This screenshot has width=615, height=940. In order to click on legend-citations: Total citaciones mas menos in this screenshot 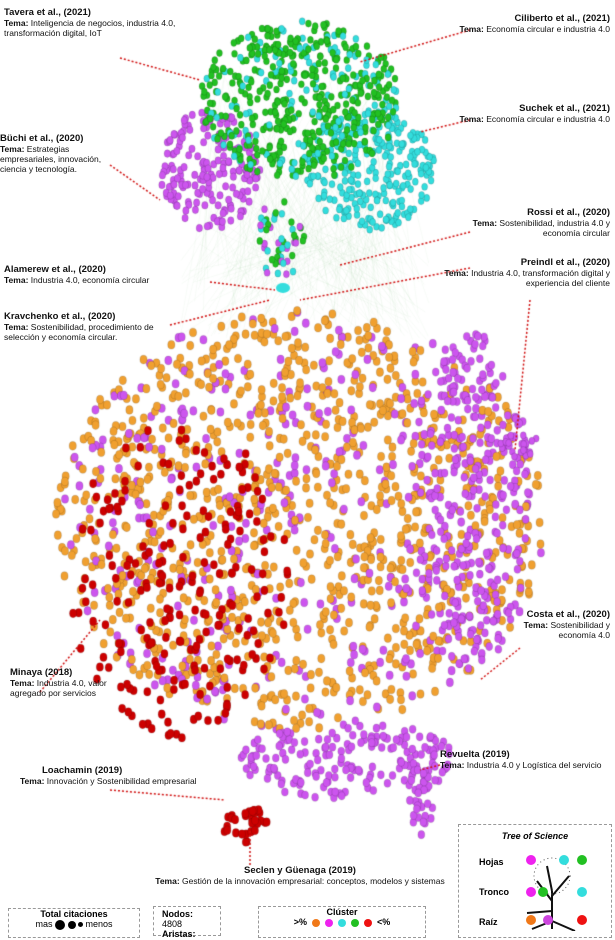, I will do `click(74, 923)`.